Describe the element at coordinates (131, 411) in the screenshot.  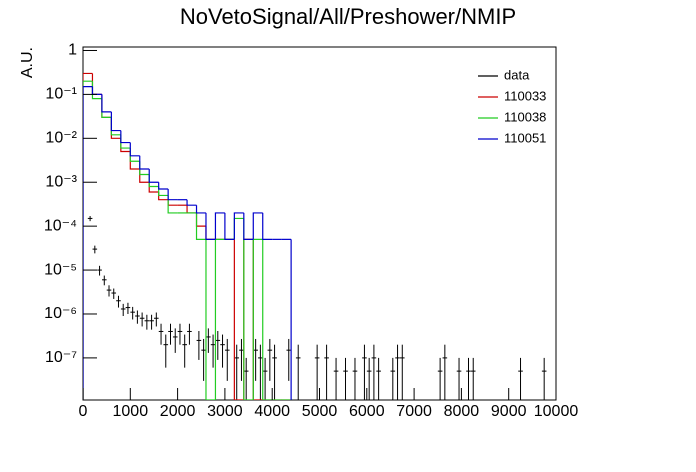
I see `x-tick-label: 1000` at that location.